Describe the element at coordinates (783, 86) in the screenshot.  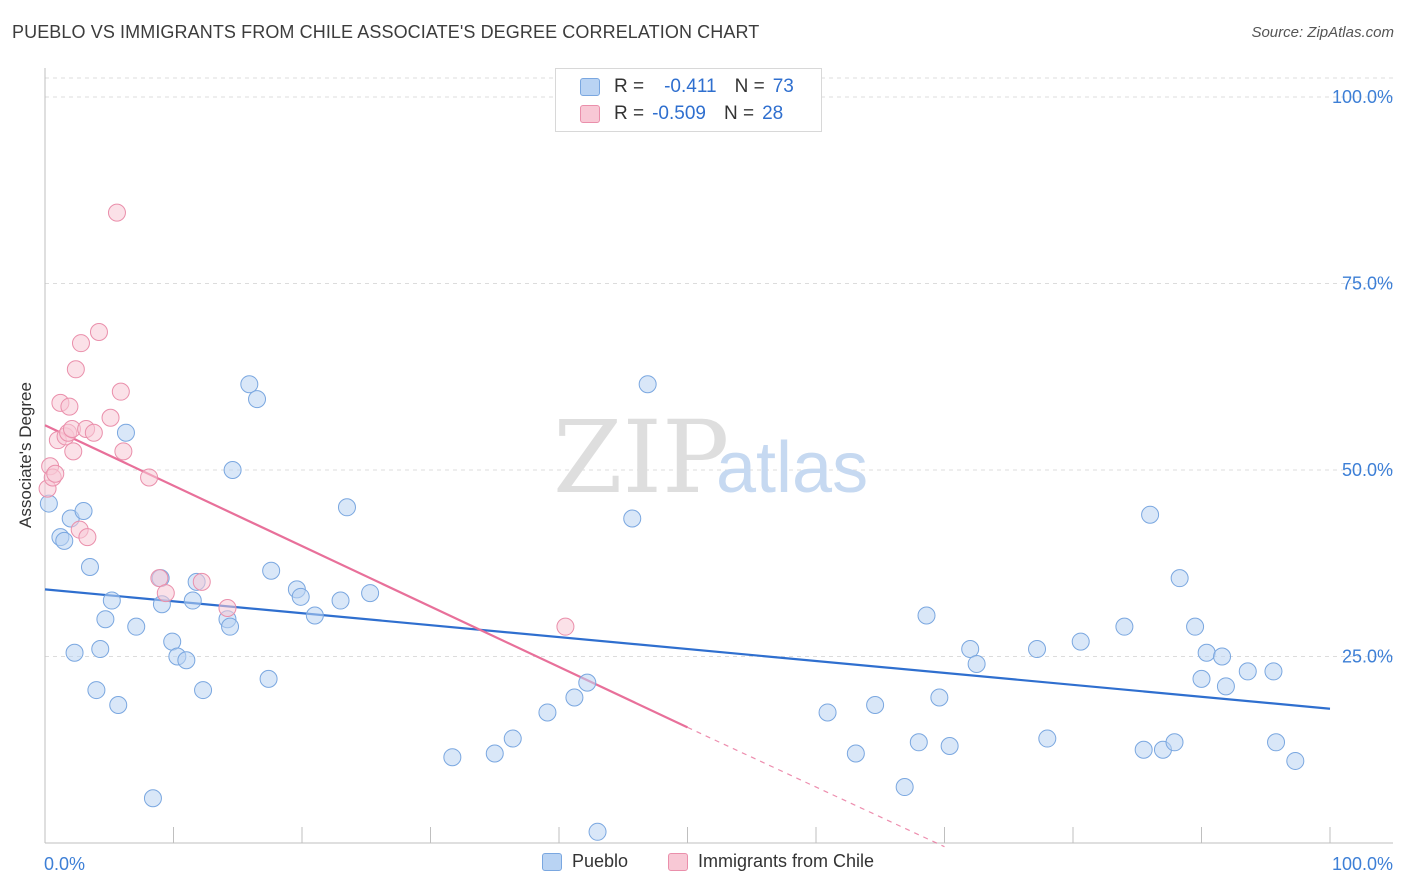
I see `pueblo-n-value: 73` at that location.